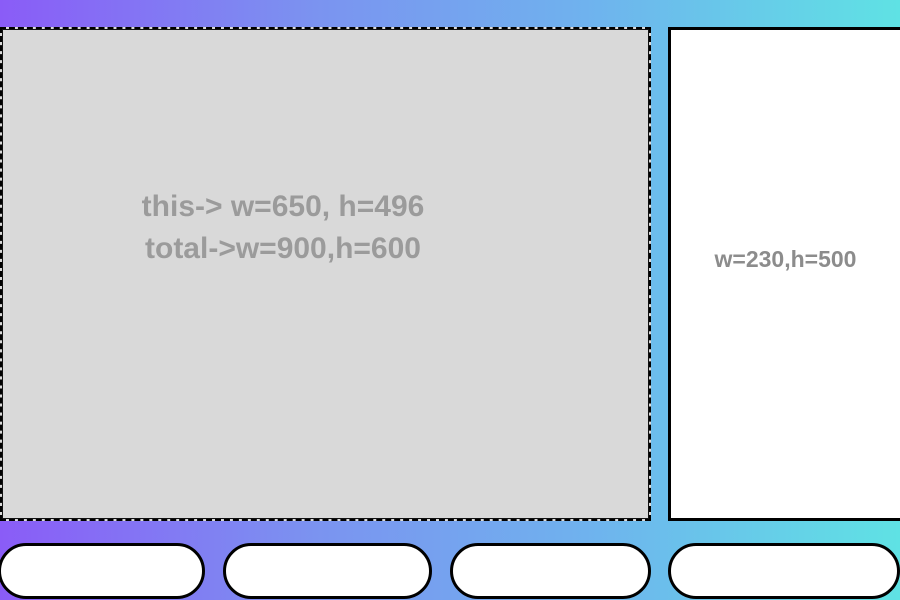  I want to click on main-panel-text: this-> w=650, h=496 total->w=900,h=600, so click(283, 228).